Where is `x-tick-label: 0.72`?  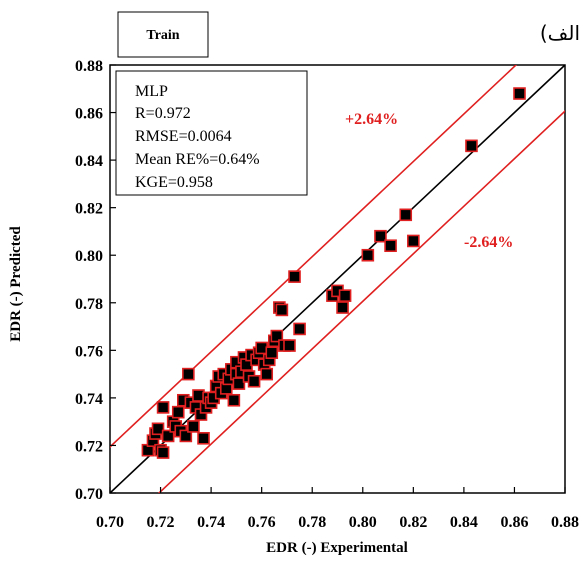
x-tick-label: 0.72 is located at coordinates (161, 522).